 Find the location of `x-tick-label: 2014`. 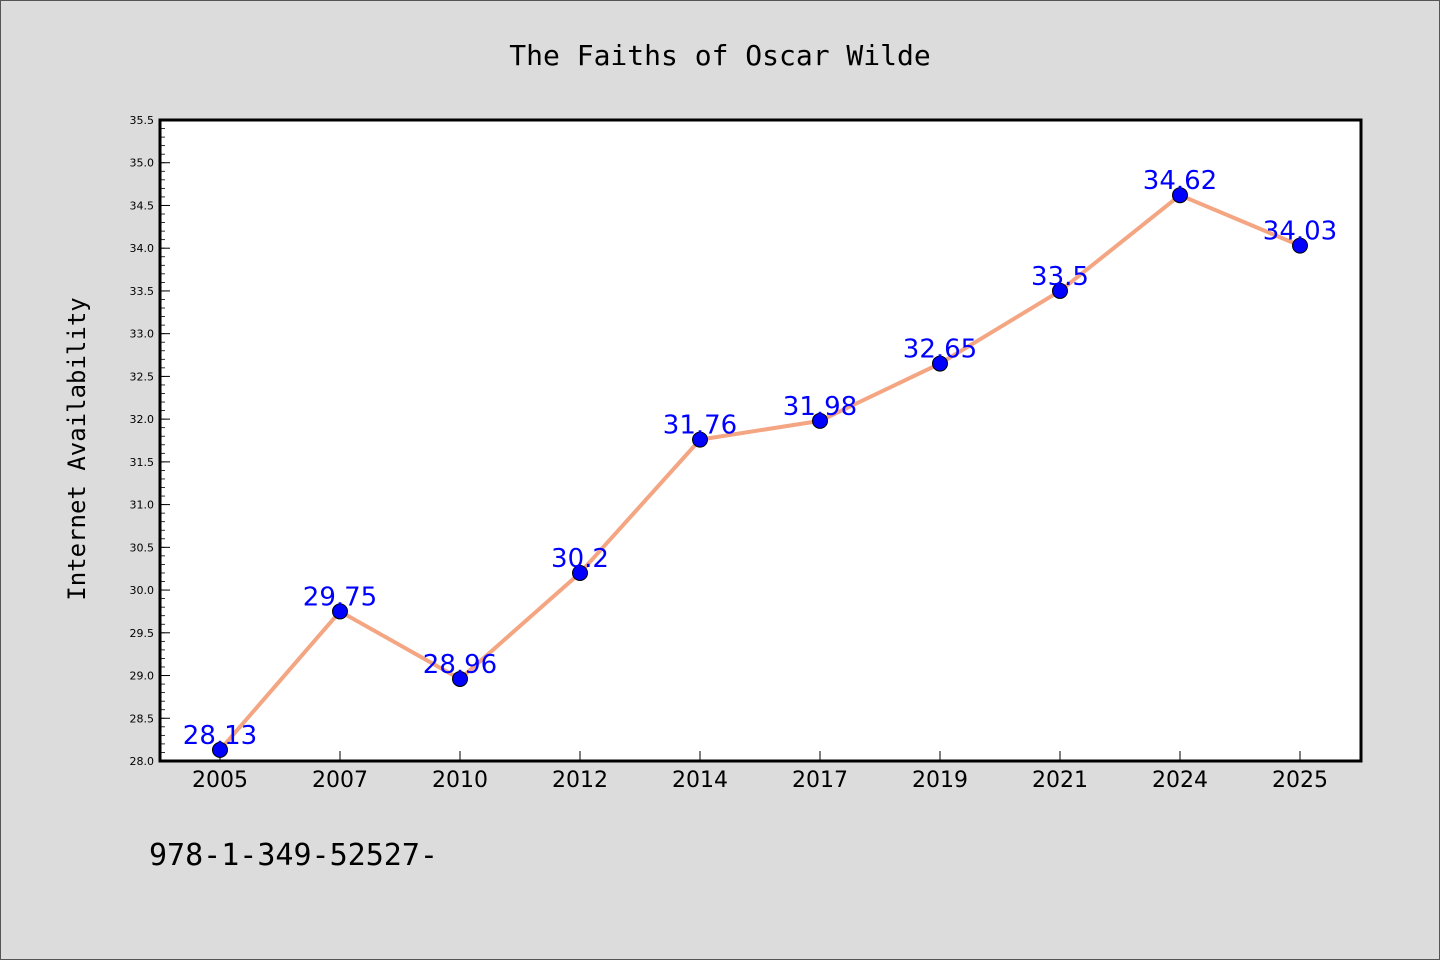

x-tick-label: 2014 is located at coordinates (700, 780).